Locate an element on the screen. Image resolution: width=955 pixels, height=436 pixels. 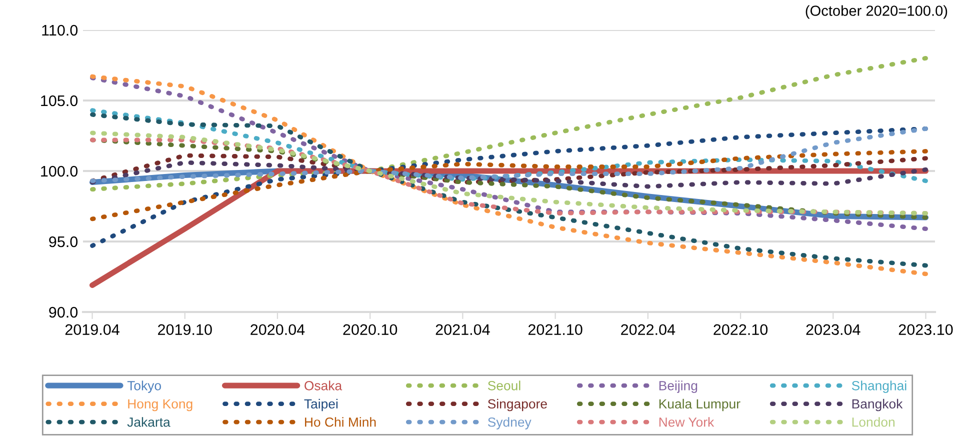
x-tick-label: 2020.04 is located at coordinates (277, 330).